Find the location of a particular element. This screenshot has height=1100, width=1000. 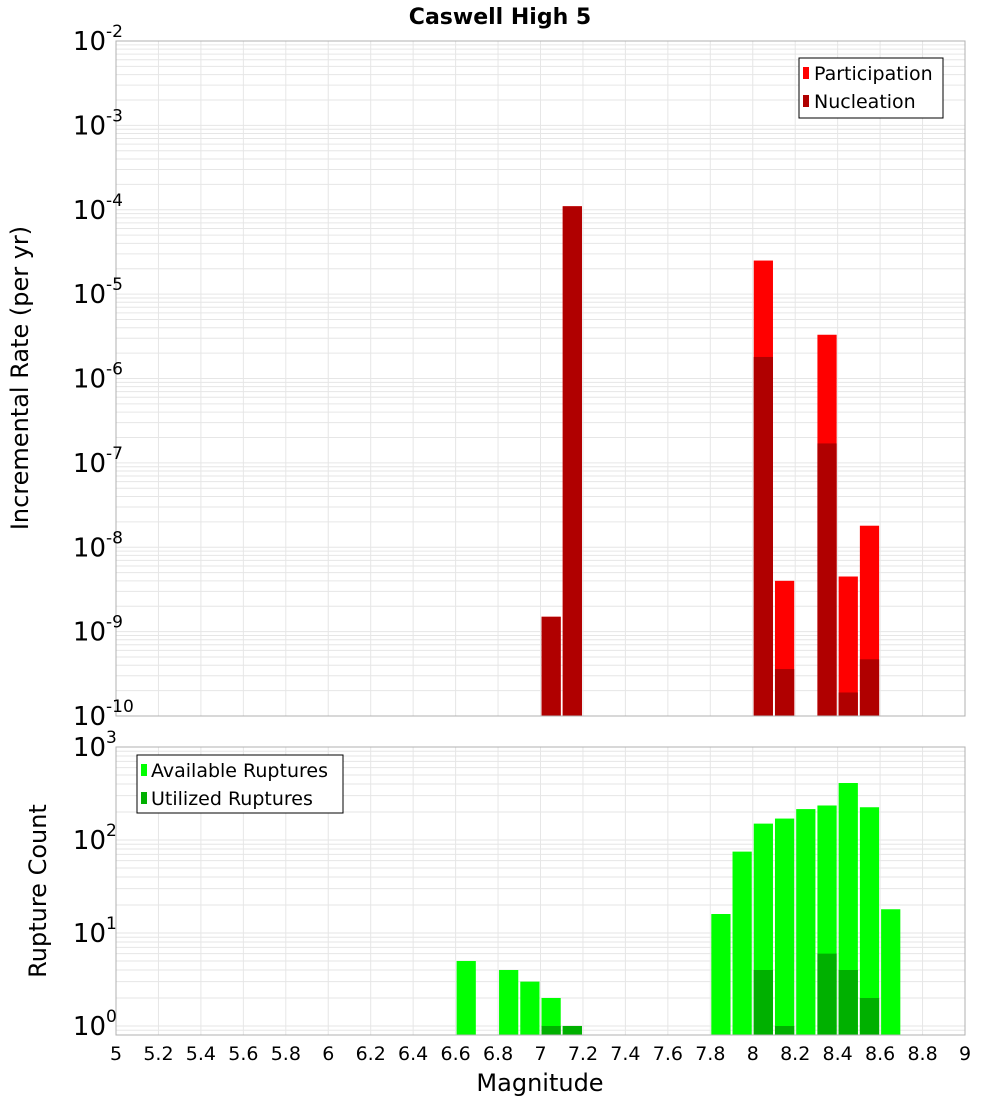

legend-swatch-available is located at coordinates (144, 770).